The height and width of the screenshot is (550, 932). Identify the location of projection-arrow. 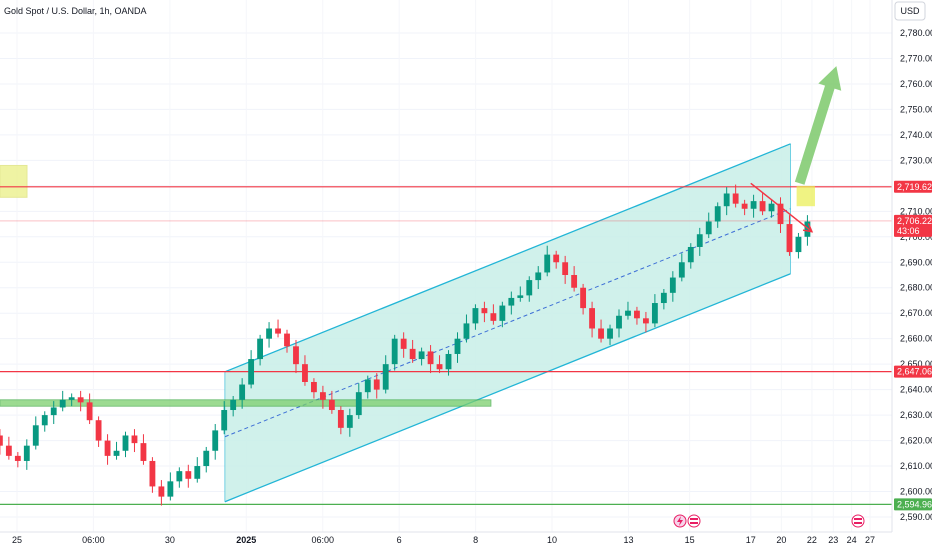
(818, 125).